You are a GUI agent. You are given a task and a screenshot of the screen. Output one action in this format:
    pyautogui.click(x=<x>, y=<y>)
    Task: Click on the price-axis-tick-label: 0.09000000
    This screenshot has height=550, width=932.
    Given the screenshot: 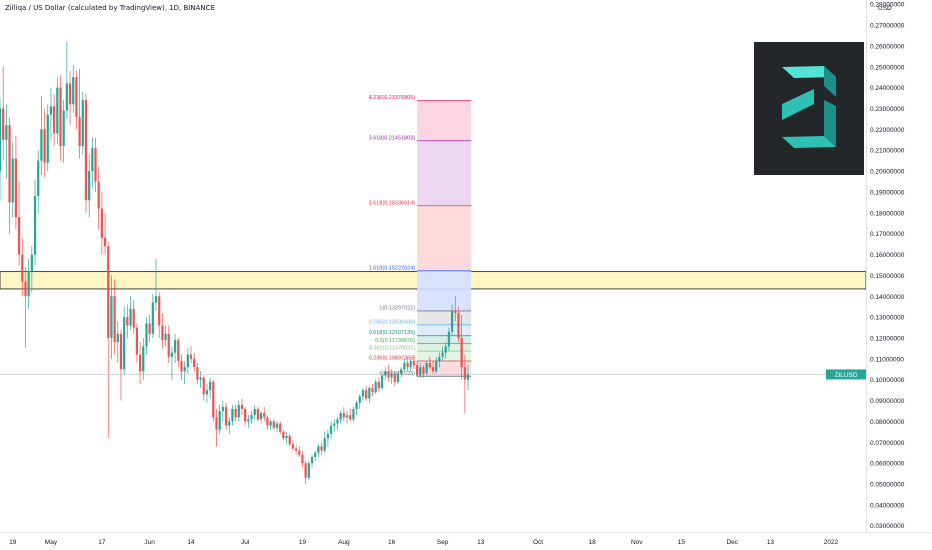 What is the action you would take?
    pyautogui.click(x=887, y=401)
    